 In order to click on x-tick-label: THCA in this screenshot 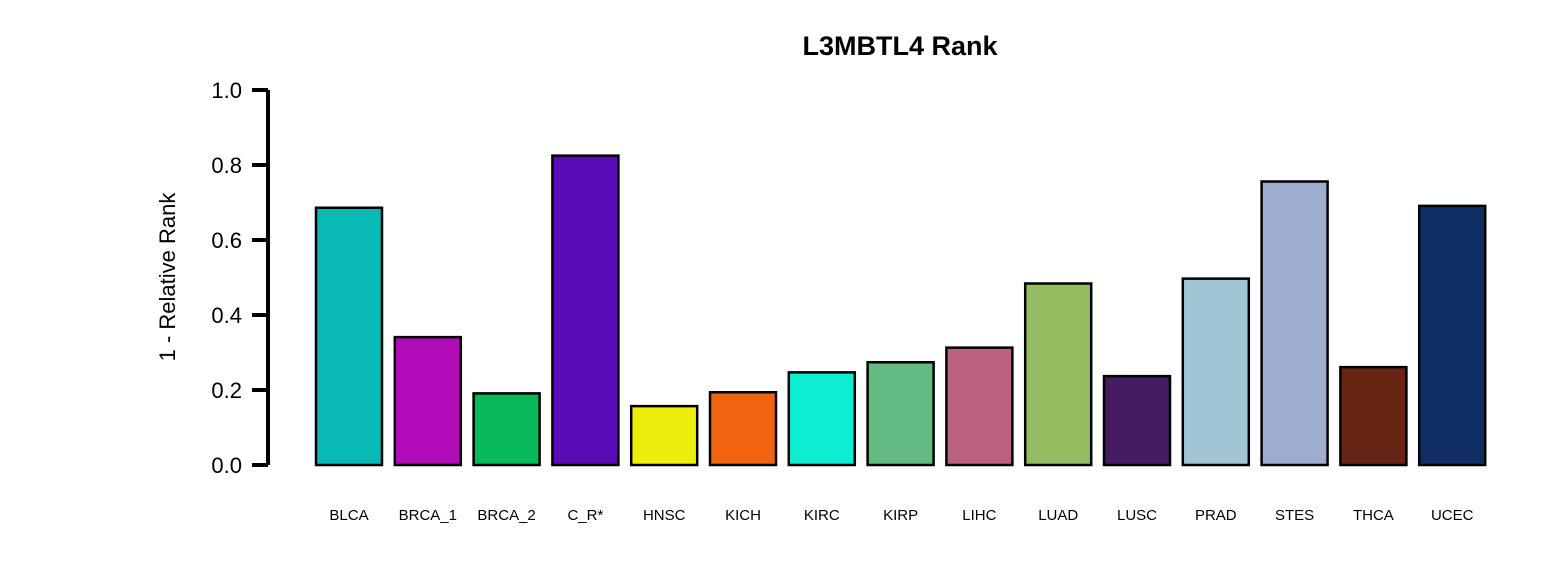, I will do `click(1373, 515)`.